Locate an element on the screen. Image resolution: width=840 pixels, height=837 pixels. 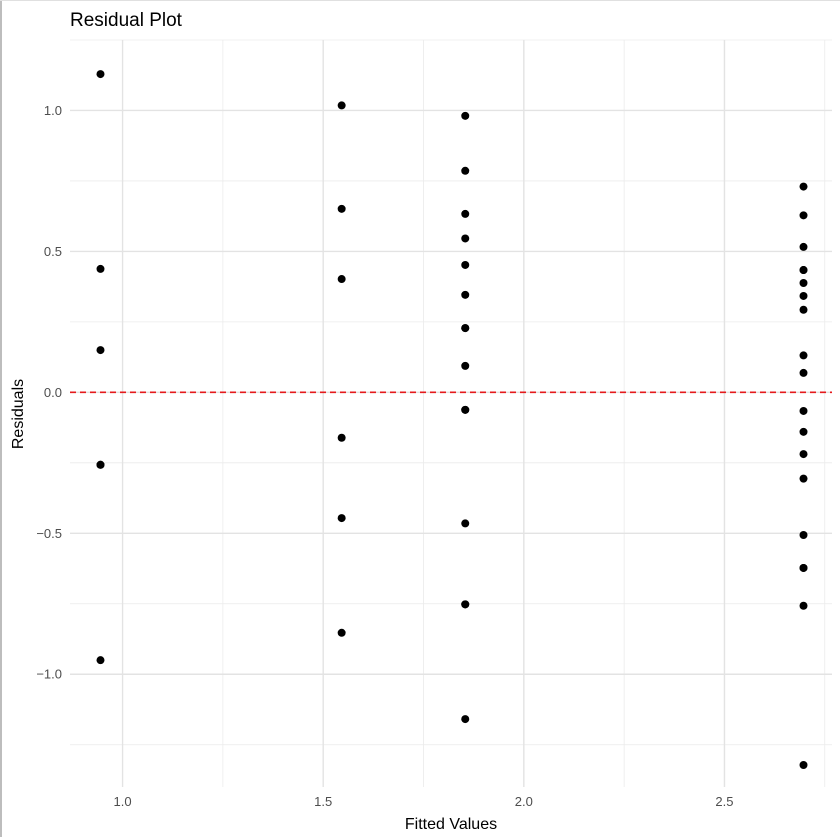
x-axis-title: Fitted Values is located at coordinates (451, 824).